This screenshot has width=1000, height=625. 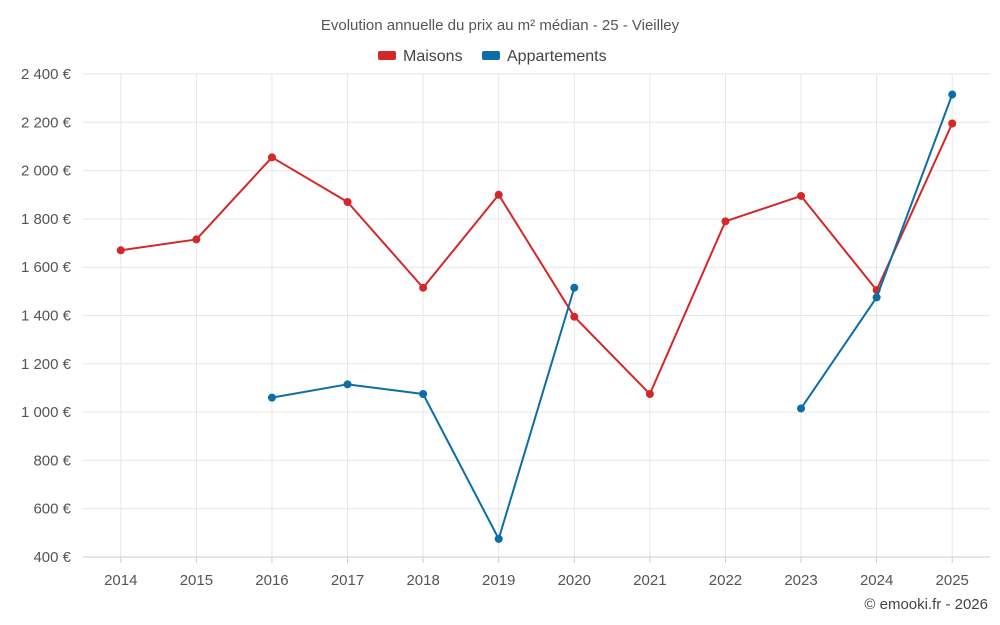 What do you see at coordinates (876, 580) in the screenshot?
I see `x-tick-label: 2024` at bounding box center [876, 580].